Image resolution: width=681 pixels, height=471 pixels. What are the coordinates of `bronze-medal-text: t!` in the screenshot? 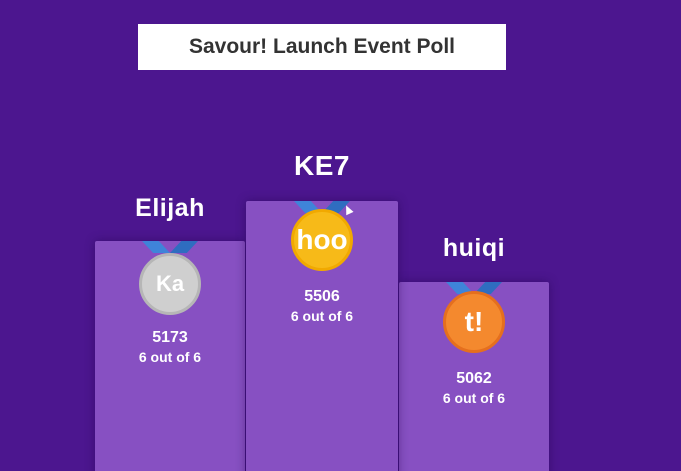 It's located at (474, 321).